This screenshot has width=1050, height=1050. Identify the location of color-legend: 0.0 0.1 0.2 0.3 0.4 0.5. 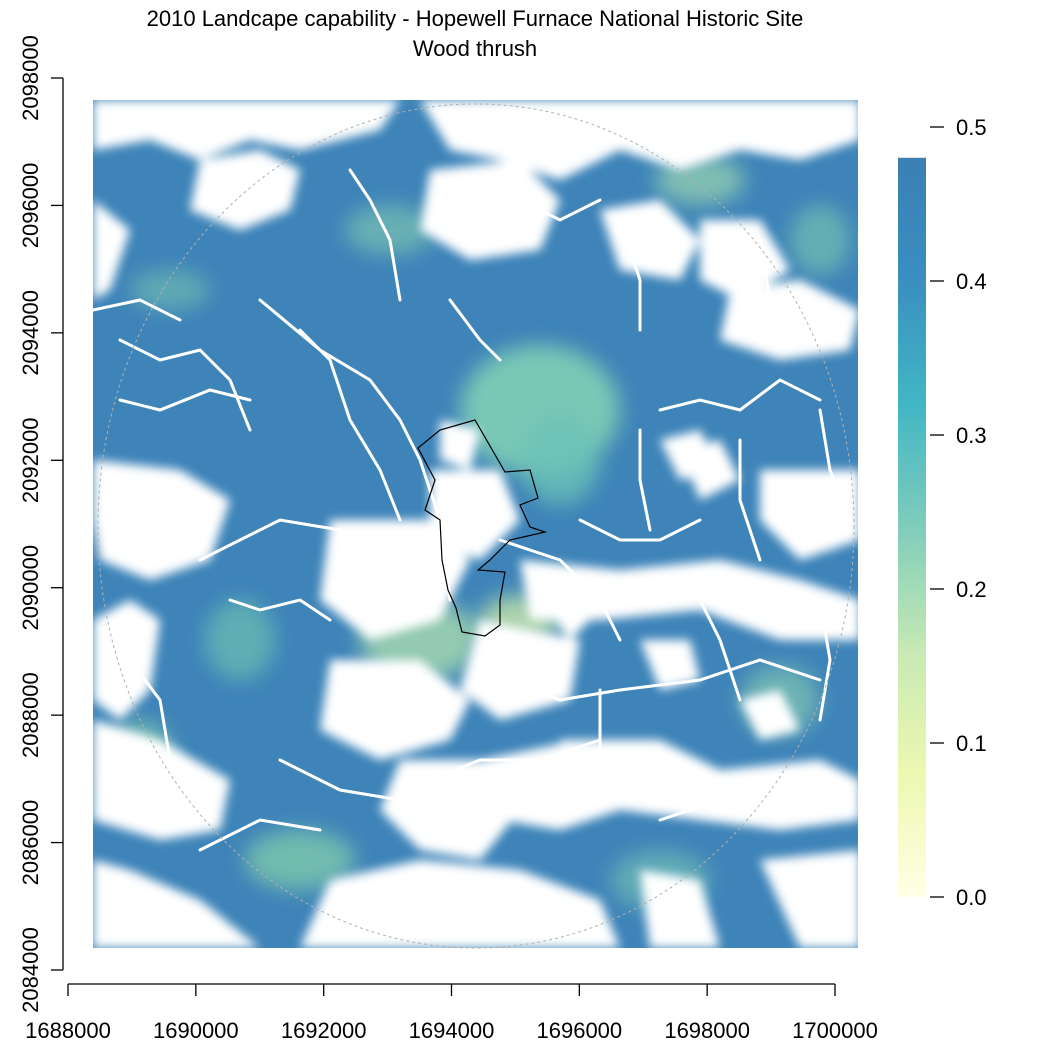
(942, 512).